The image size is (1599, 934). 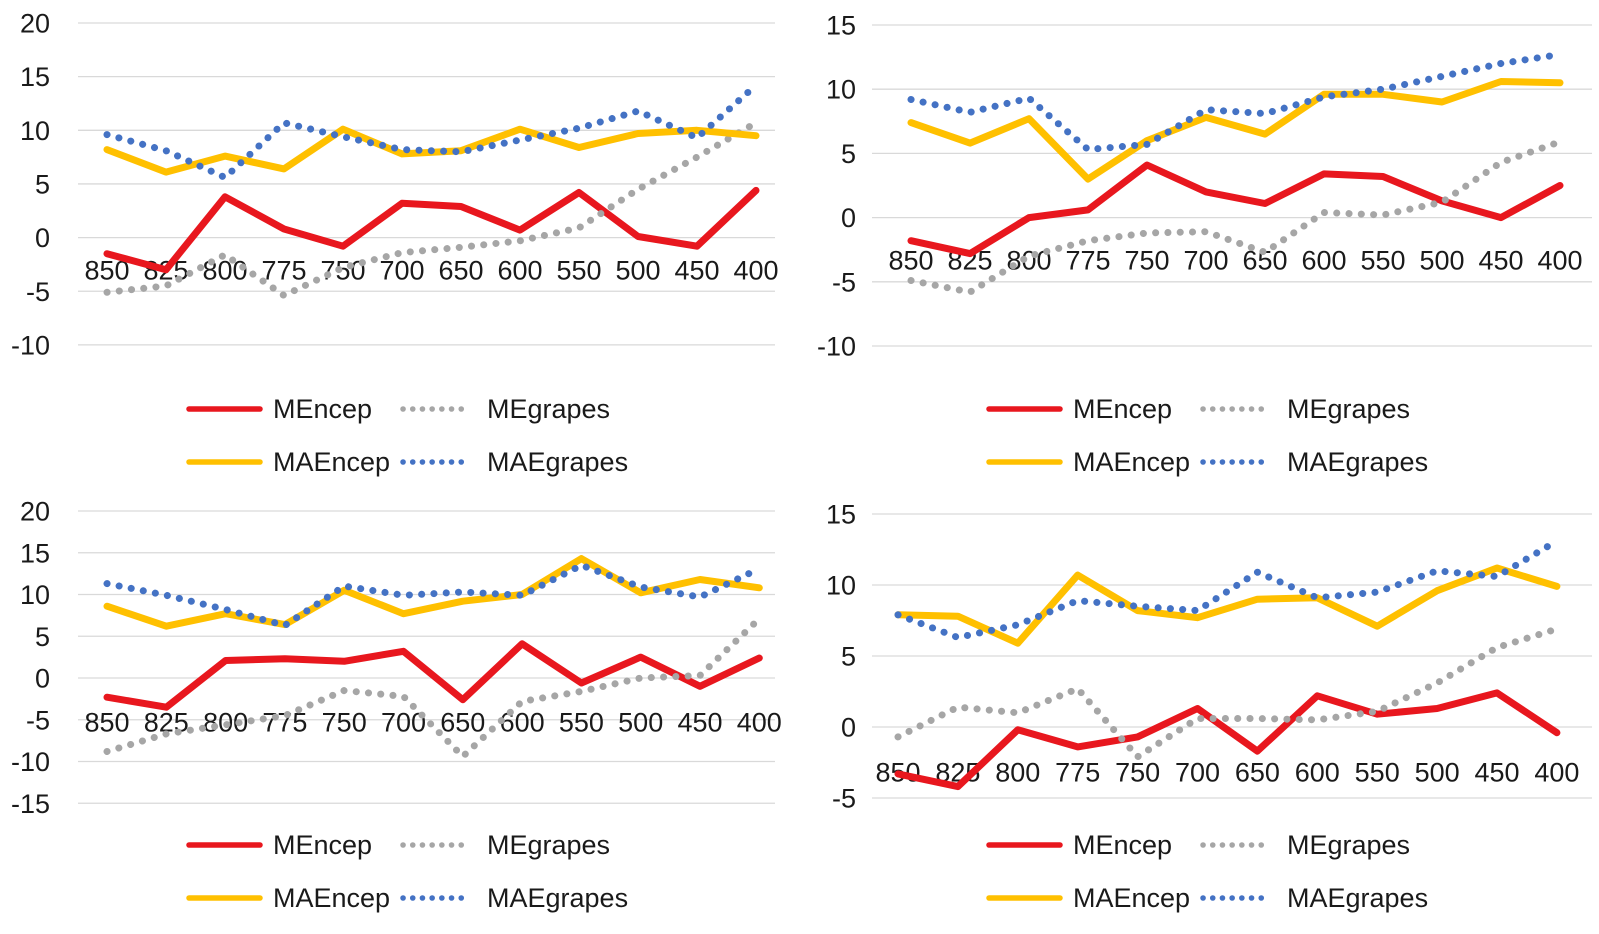 I want to click on x-axis-tick-label: 800, so click(x=1017, y=773).